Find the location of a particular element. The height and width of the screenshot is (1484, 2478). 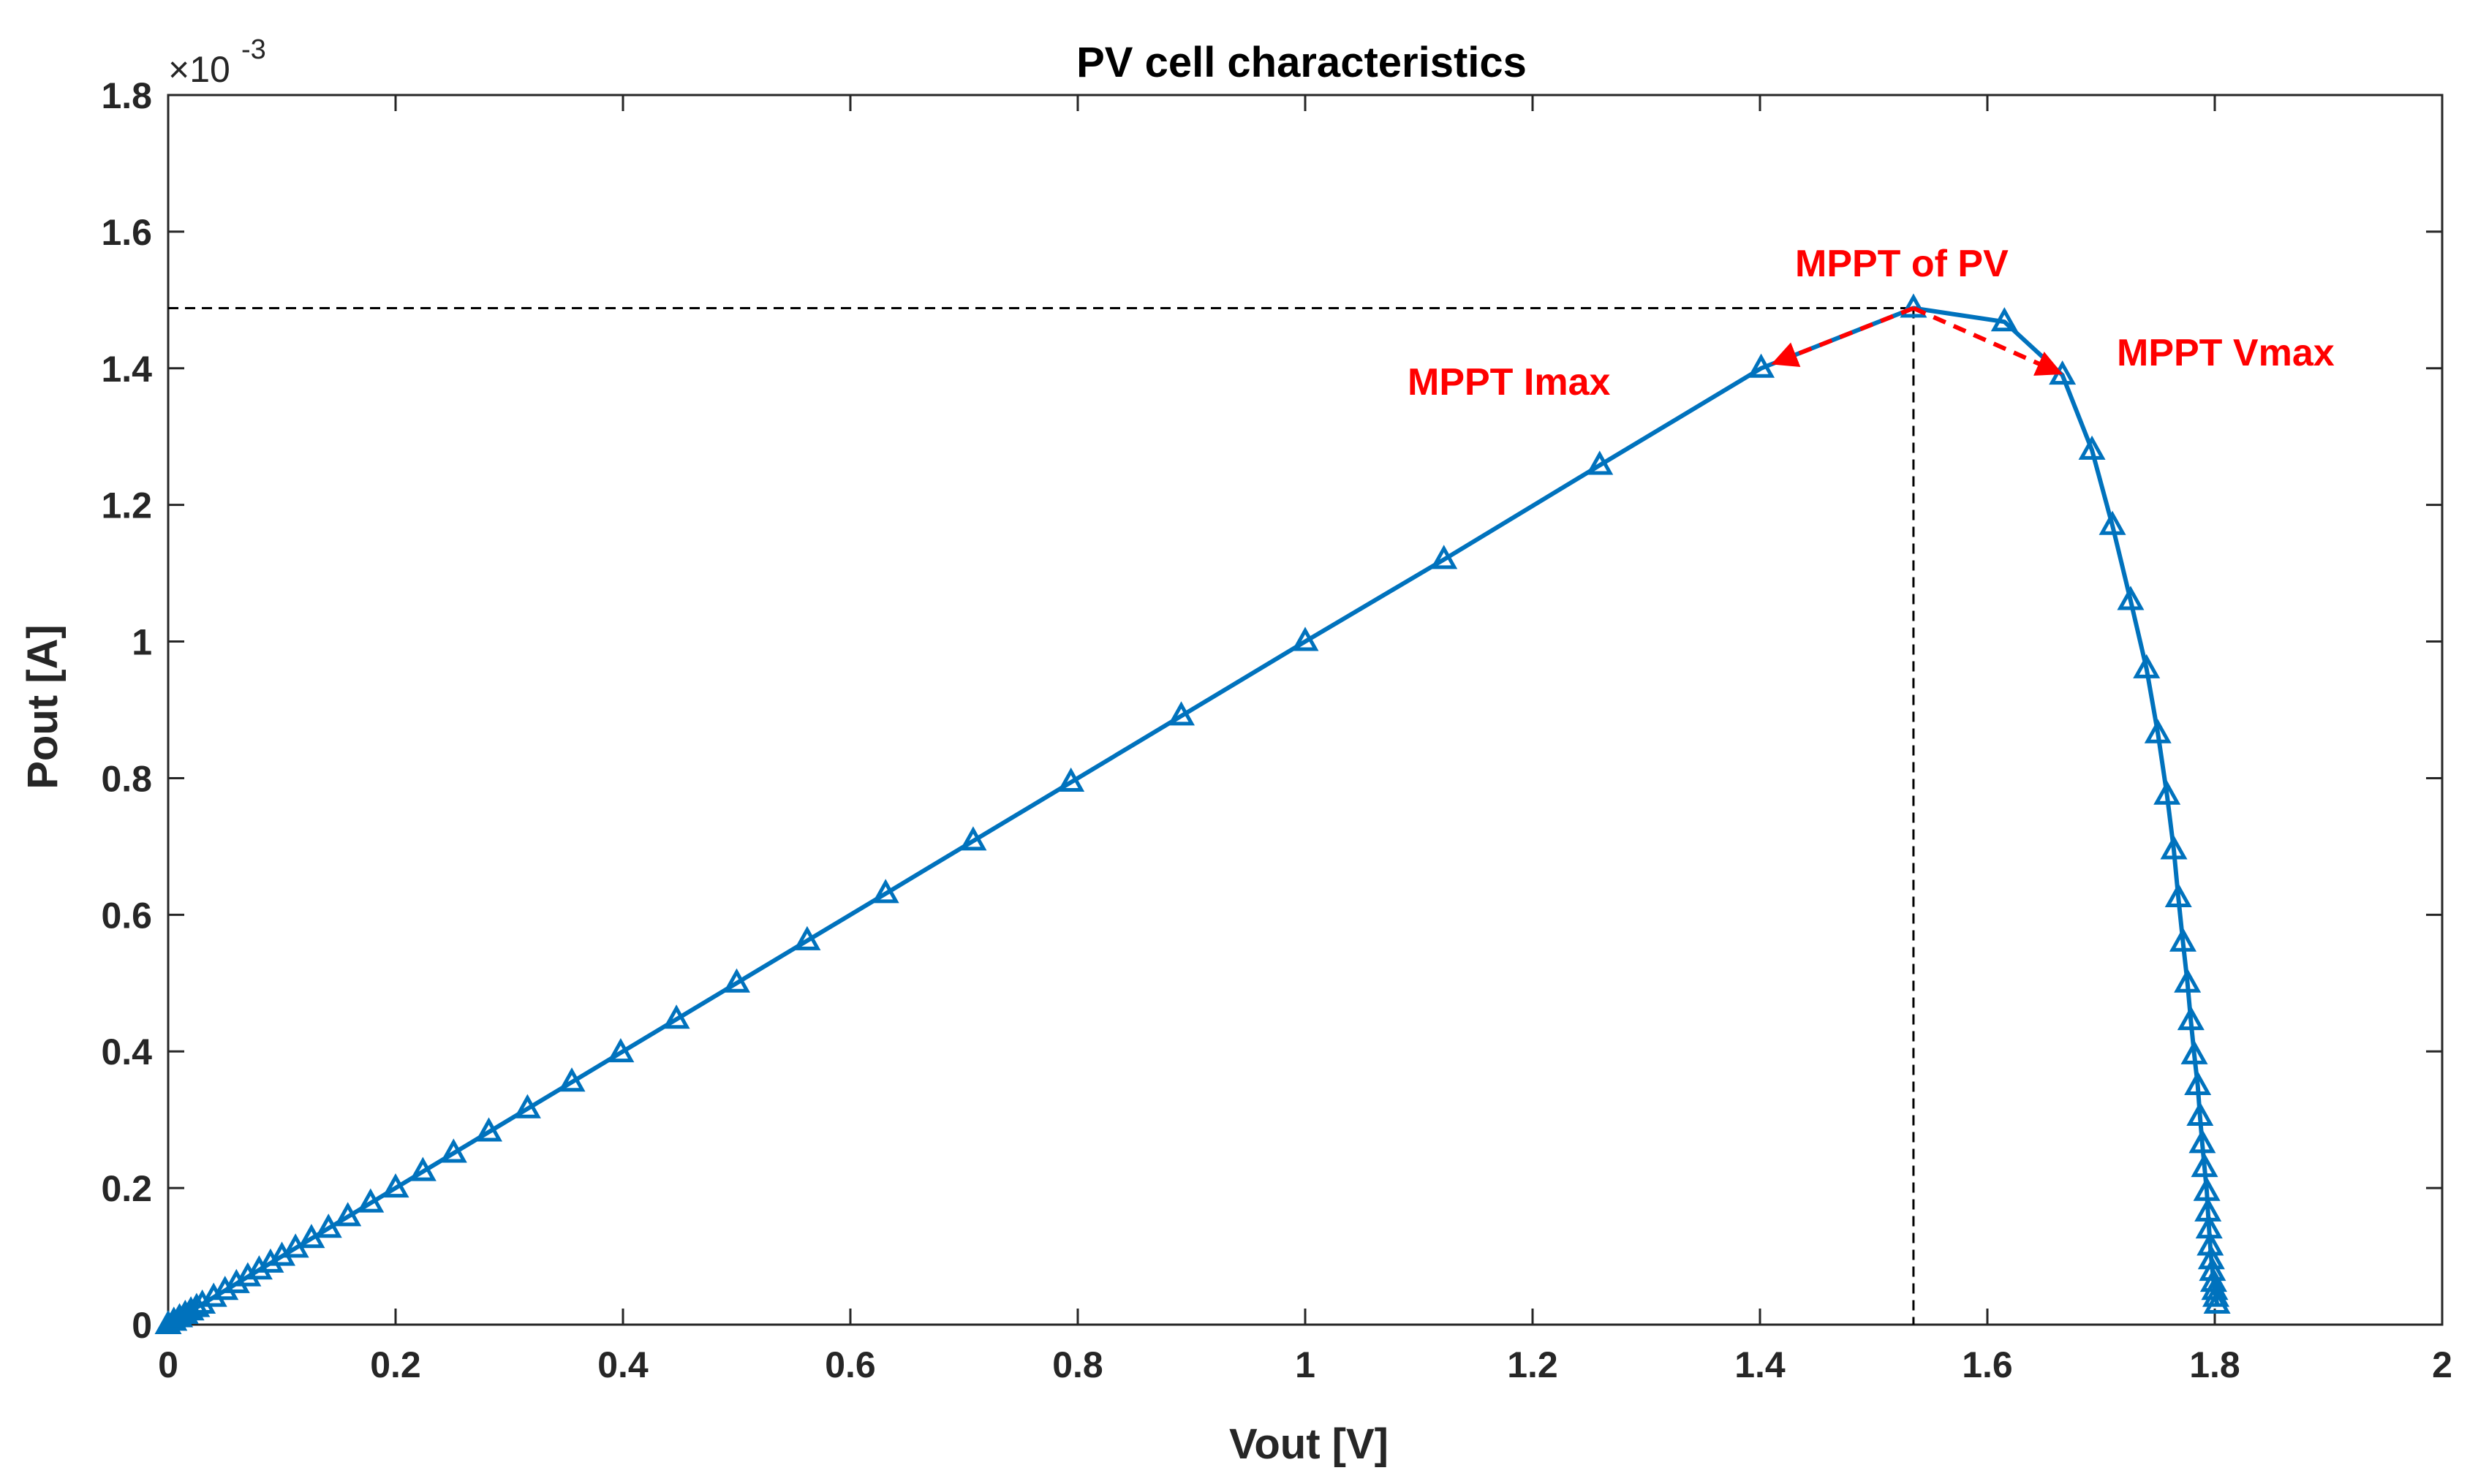

x-tick-label: 1.2 is located at coordinates (1532, 1364).